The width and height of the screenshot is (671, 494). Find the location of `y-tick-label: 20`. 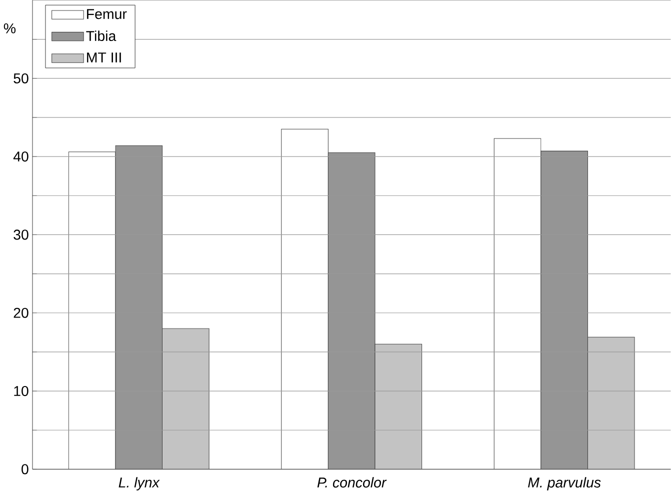

y-tick-label: 20 is located at coordinates (21, 313).